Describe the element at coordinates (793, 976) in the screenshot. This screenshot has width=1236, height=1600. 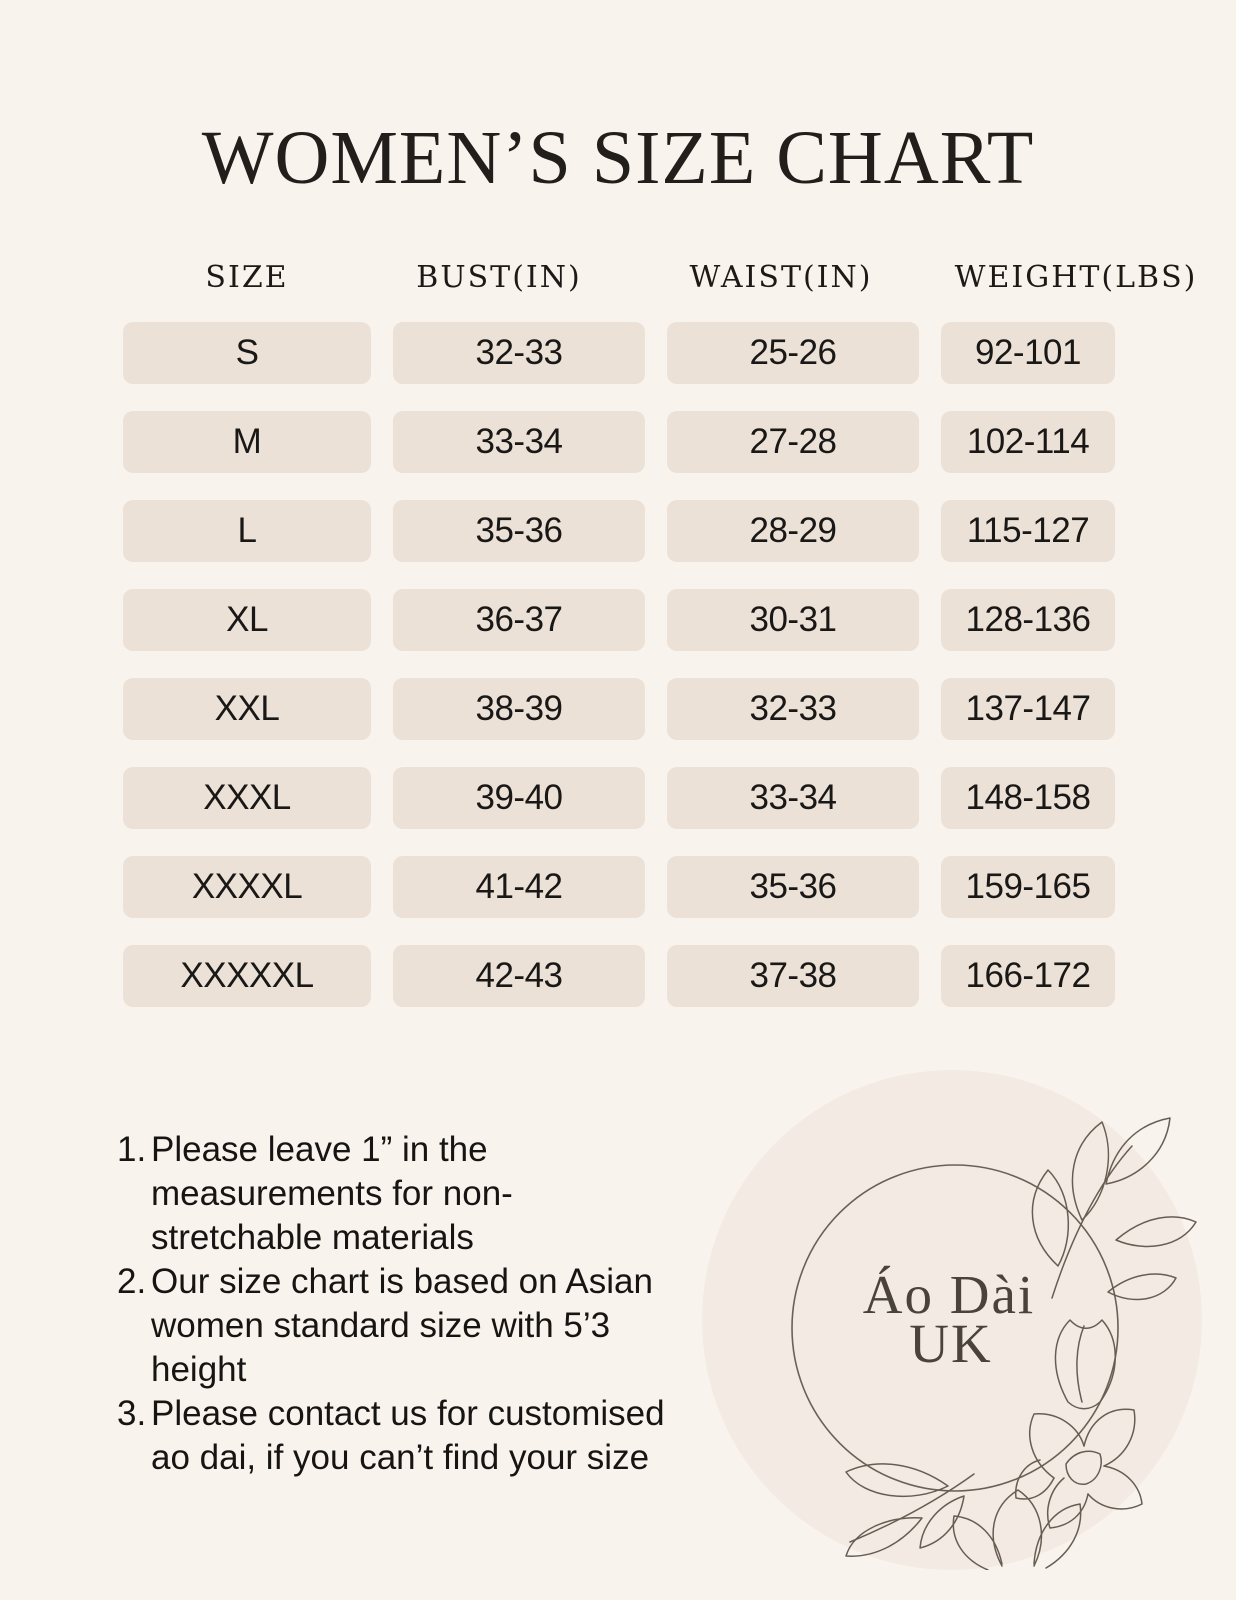
I see `cell-waist: 37-38` at that location.